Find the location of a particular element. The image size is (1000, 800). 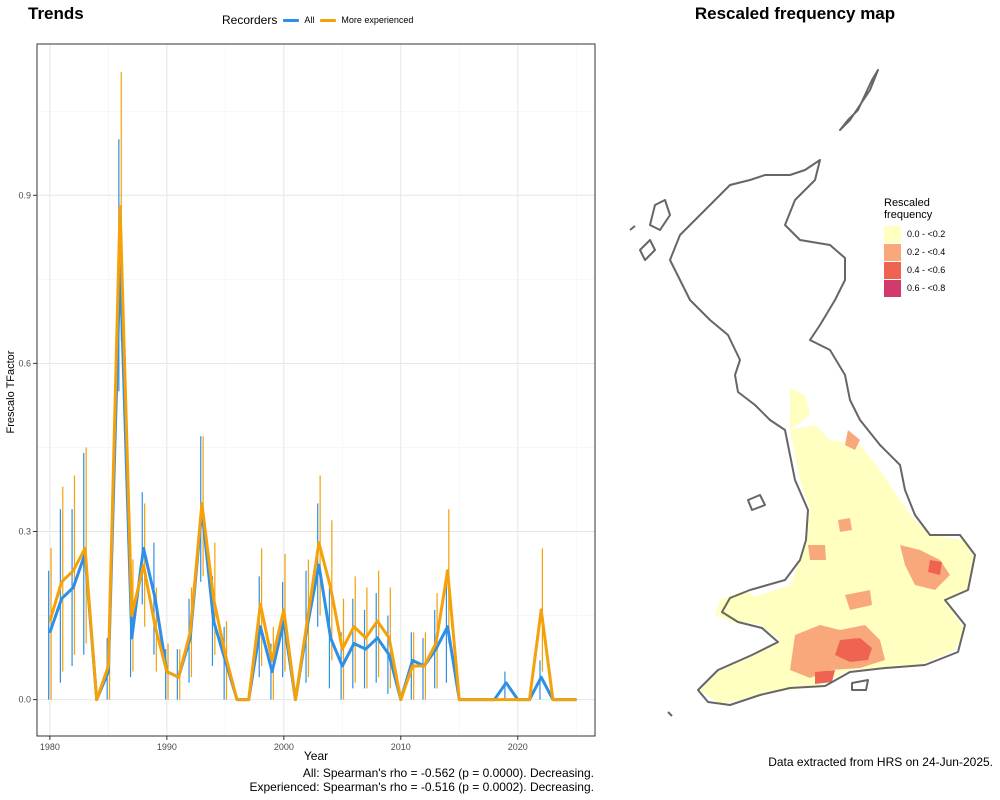

anglesey-outline is located at coordinates (756, 502).